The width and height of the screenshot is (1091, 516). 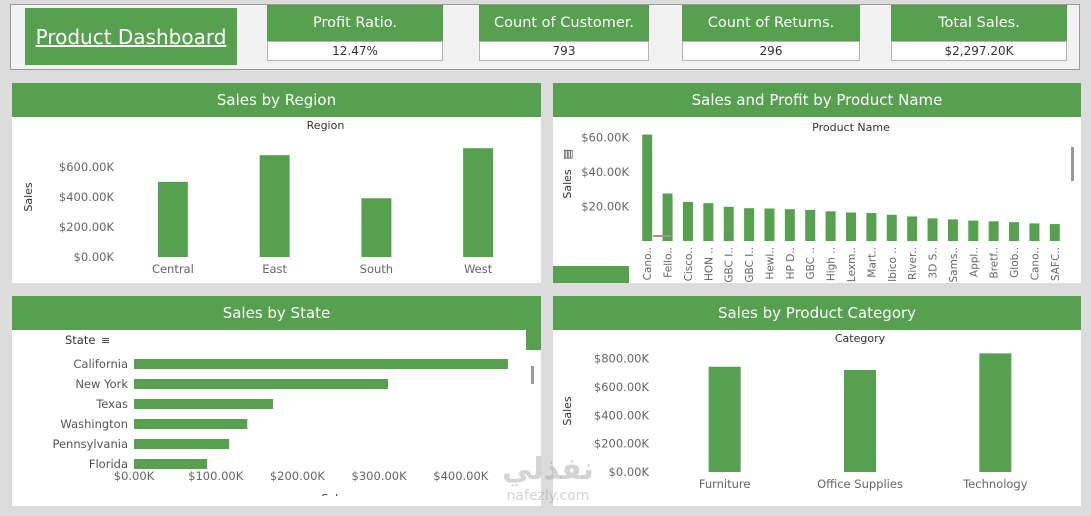 What do you see at coordinates (979, 23) in the screenshot?
I see `kpi-label: Total Sales.` at bounding box center [979, 23].